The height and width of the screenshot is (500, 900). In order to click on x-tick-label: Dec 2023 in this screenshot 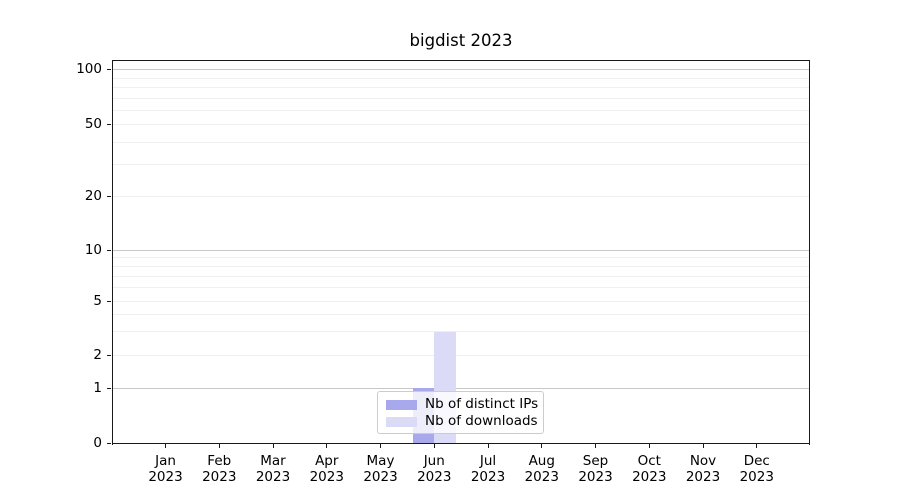, I will do `click(757, 469)`.